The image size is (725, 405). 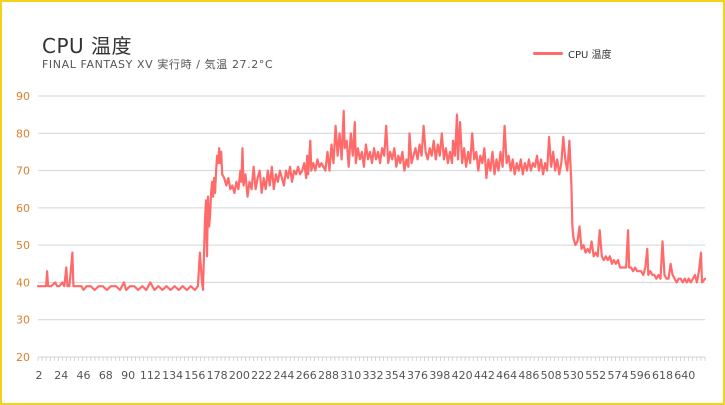 I want to click on x-tick-label: 46, so click(x=84, y=375).